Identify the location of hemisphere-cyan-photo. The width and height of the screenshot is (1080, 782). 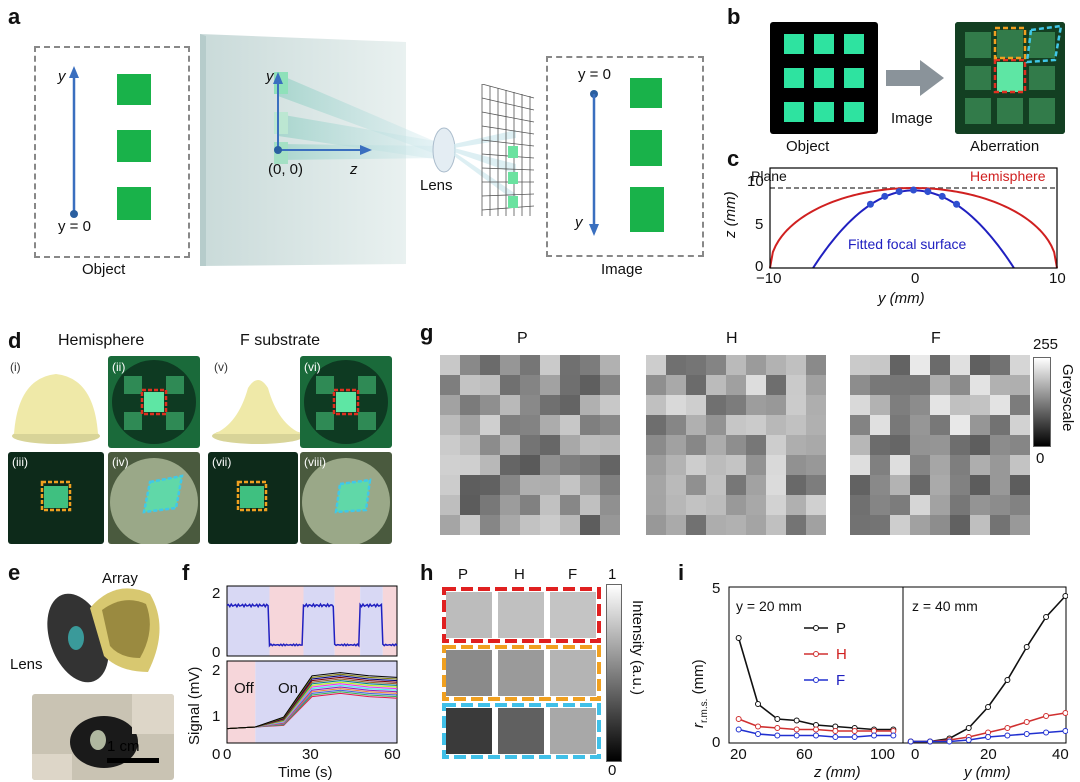
(154, 498).